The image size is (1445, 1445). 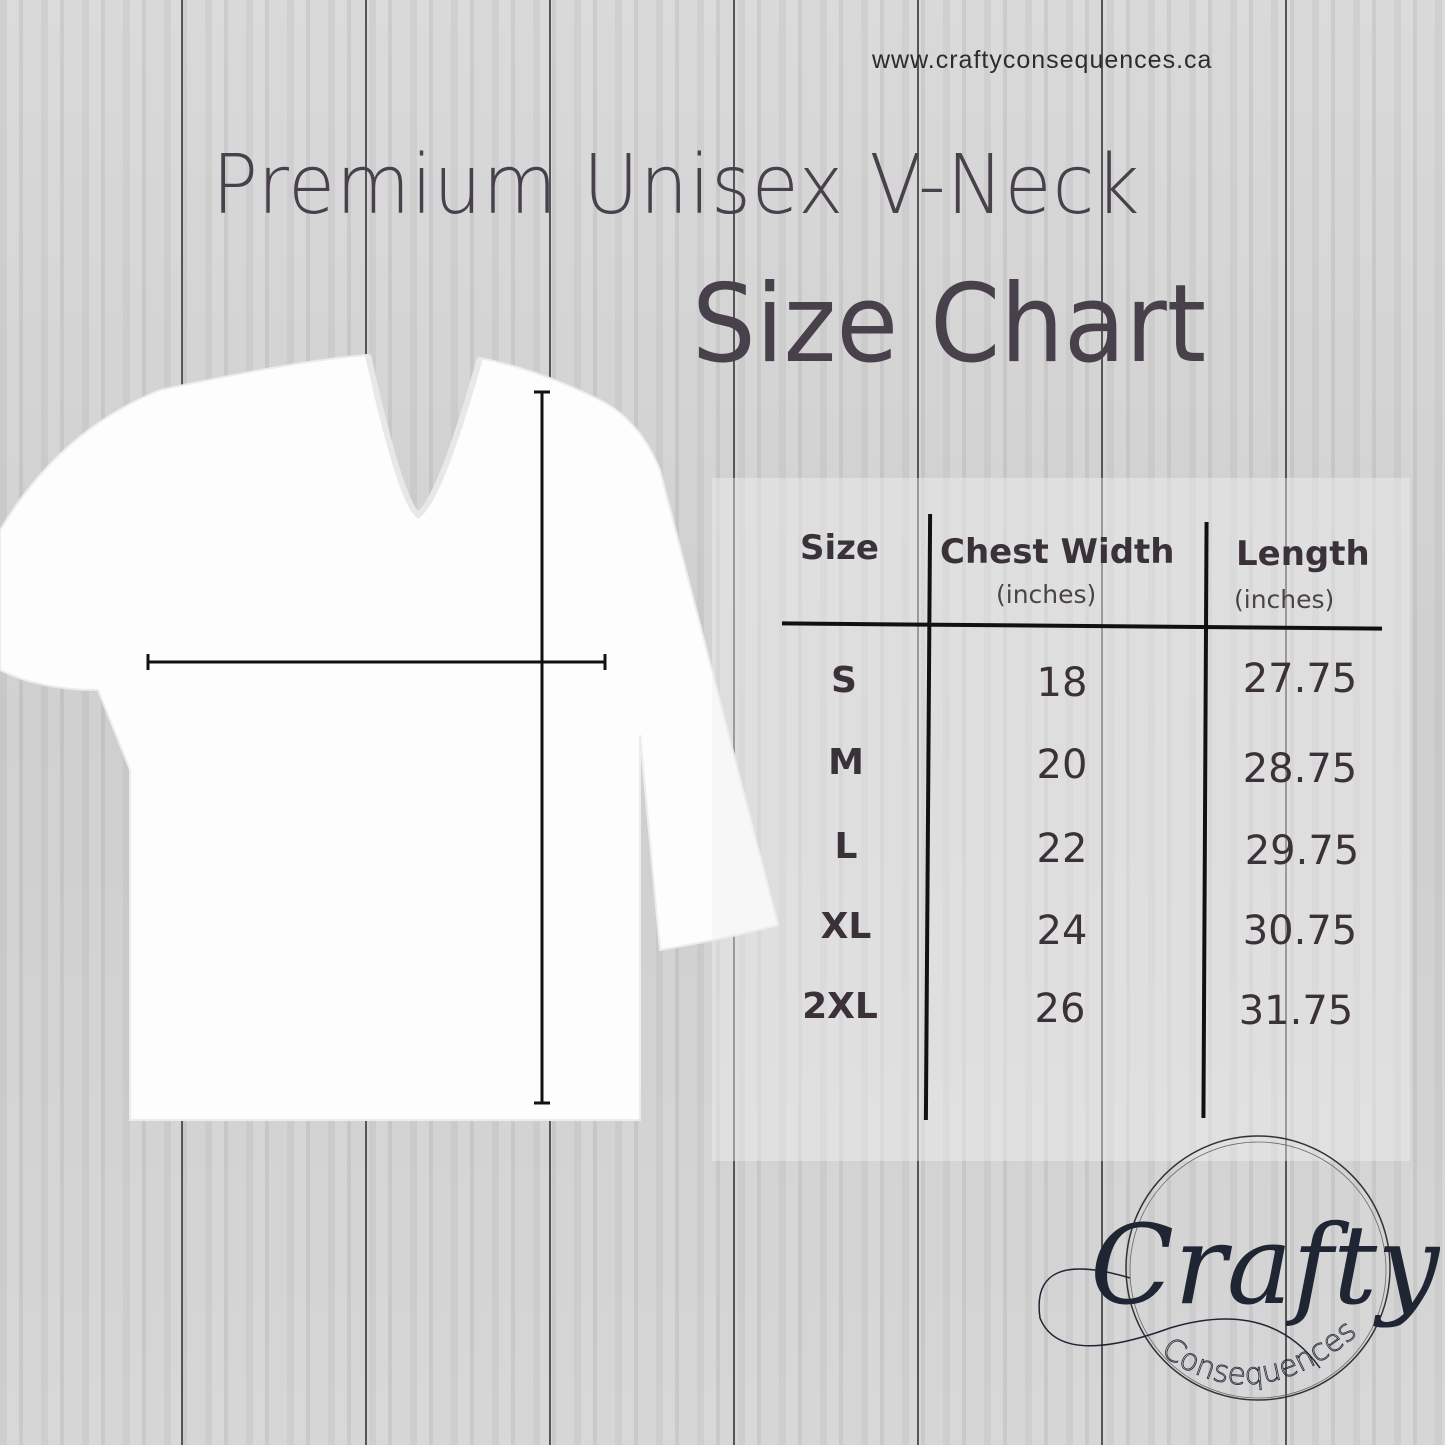 What do you see at coordinates (1060, 1009) in the screenshot?
I see `chest-cell: 26` at bounding box center [1060, 1009].